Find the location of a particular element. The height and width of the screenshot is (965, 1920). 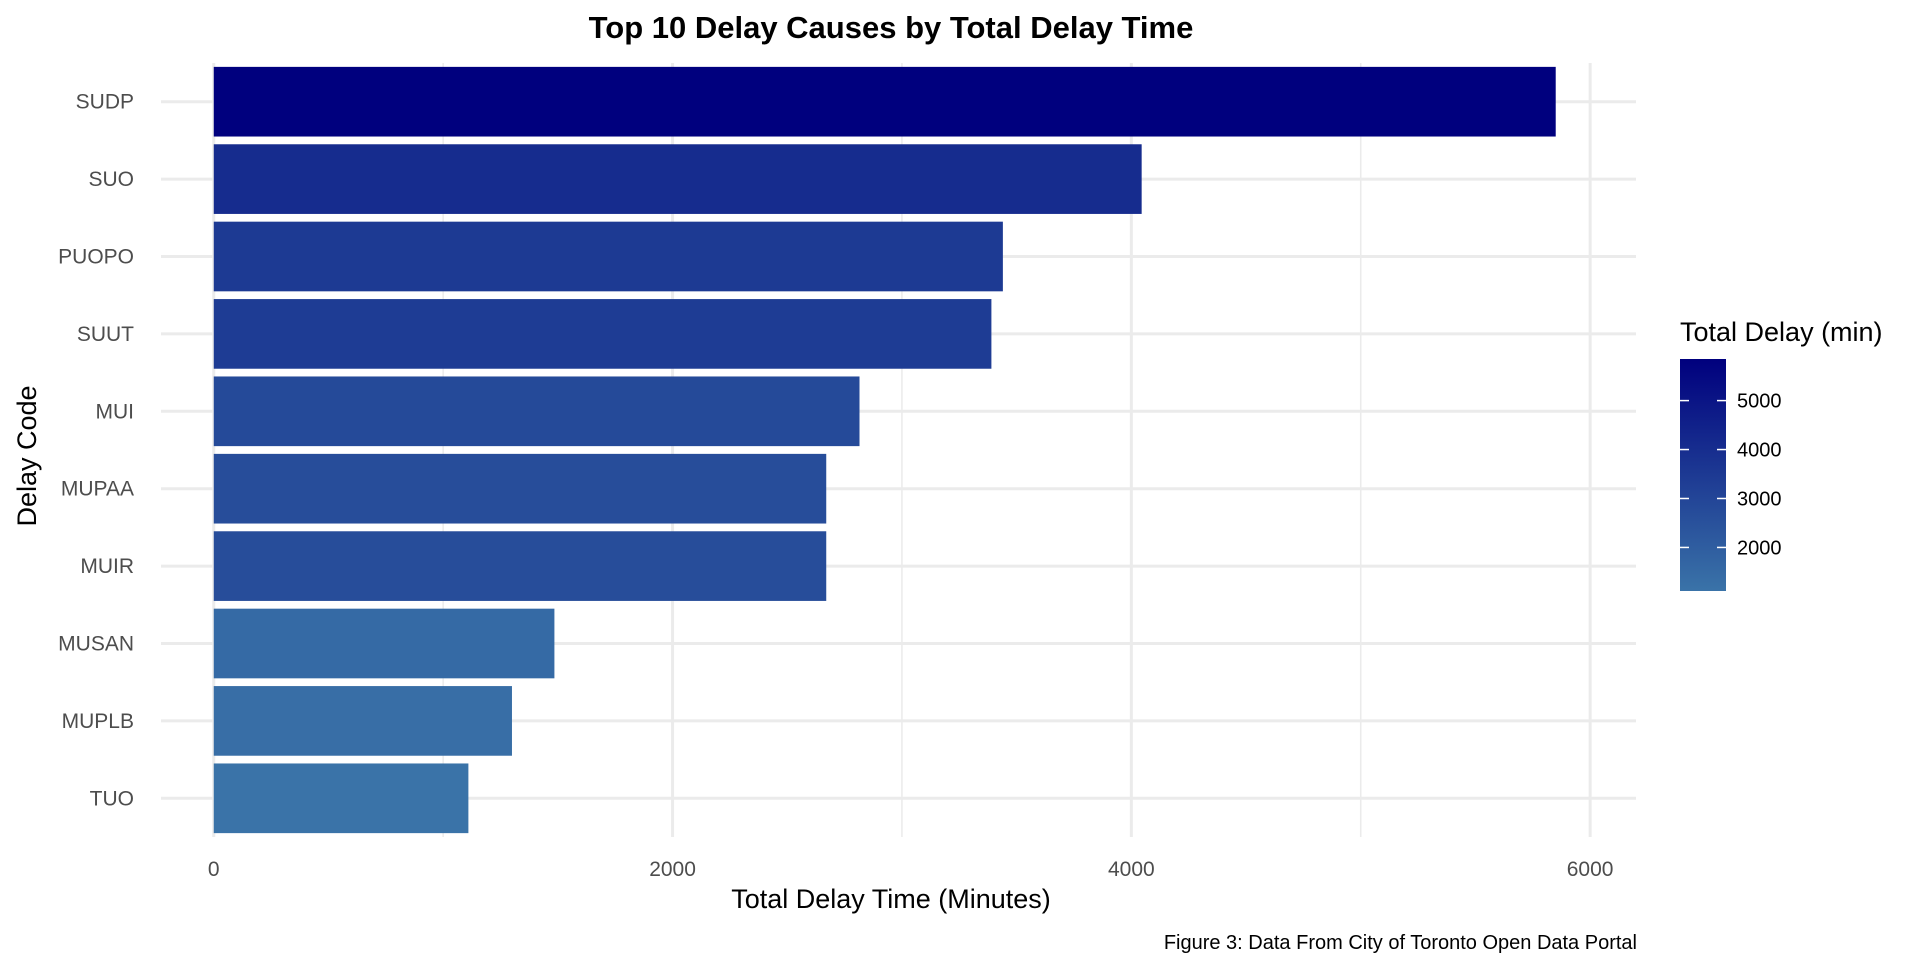

y-tick-label: MUPLB is located at coordinates (98, 721).